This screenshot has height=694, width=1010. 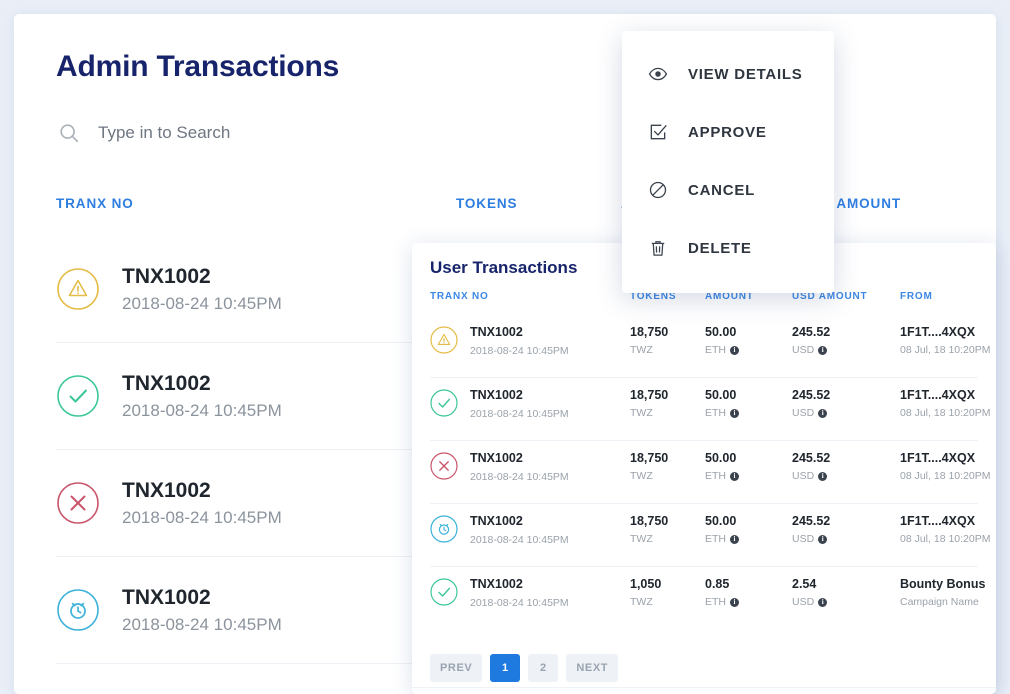 What do you see at coordinates (649, 403) in the screenshot?
I see `user-cell-tokens: 18,750 TWZ` at bounding box center [649, 403].